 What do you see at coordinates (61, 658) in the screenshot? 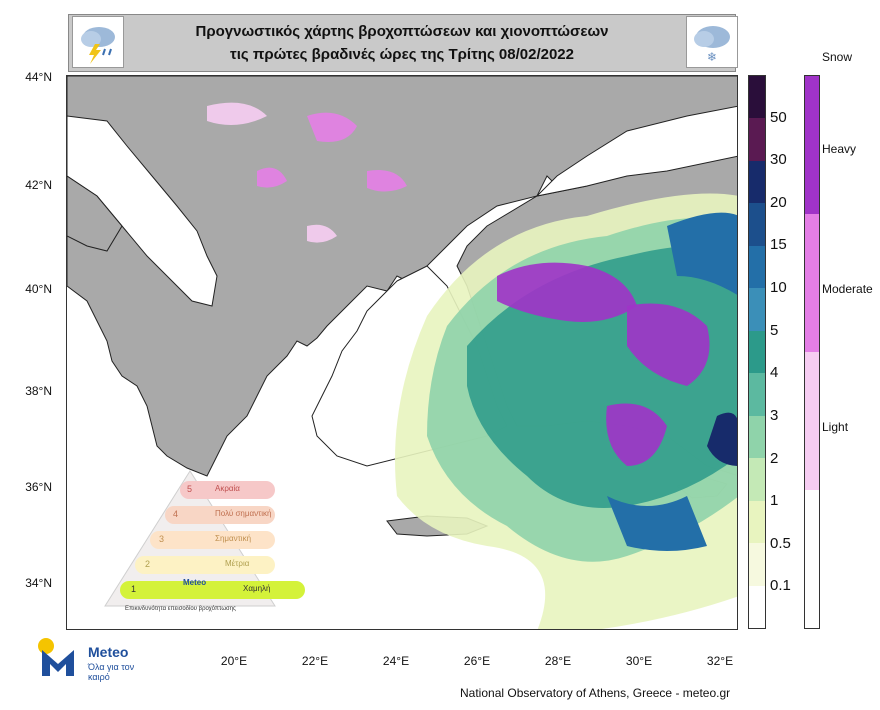
I see `meteo-logo-icon` at bounding box center [61, 658].